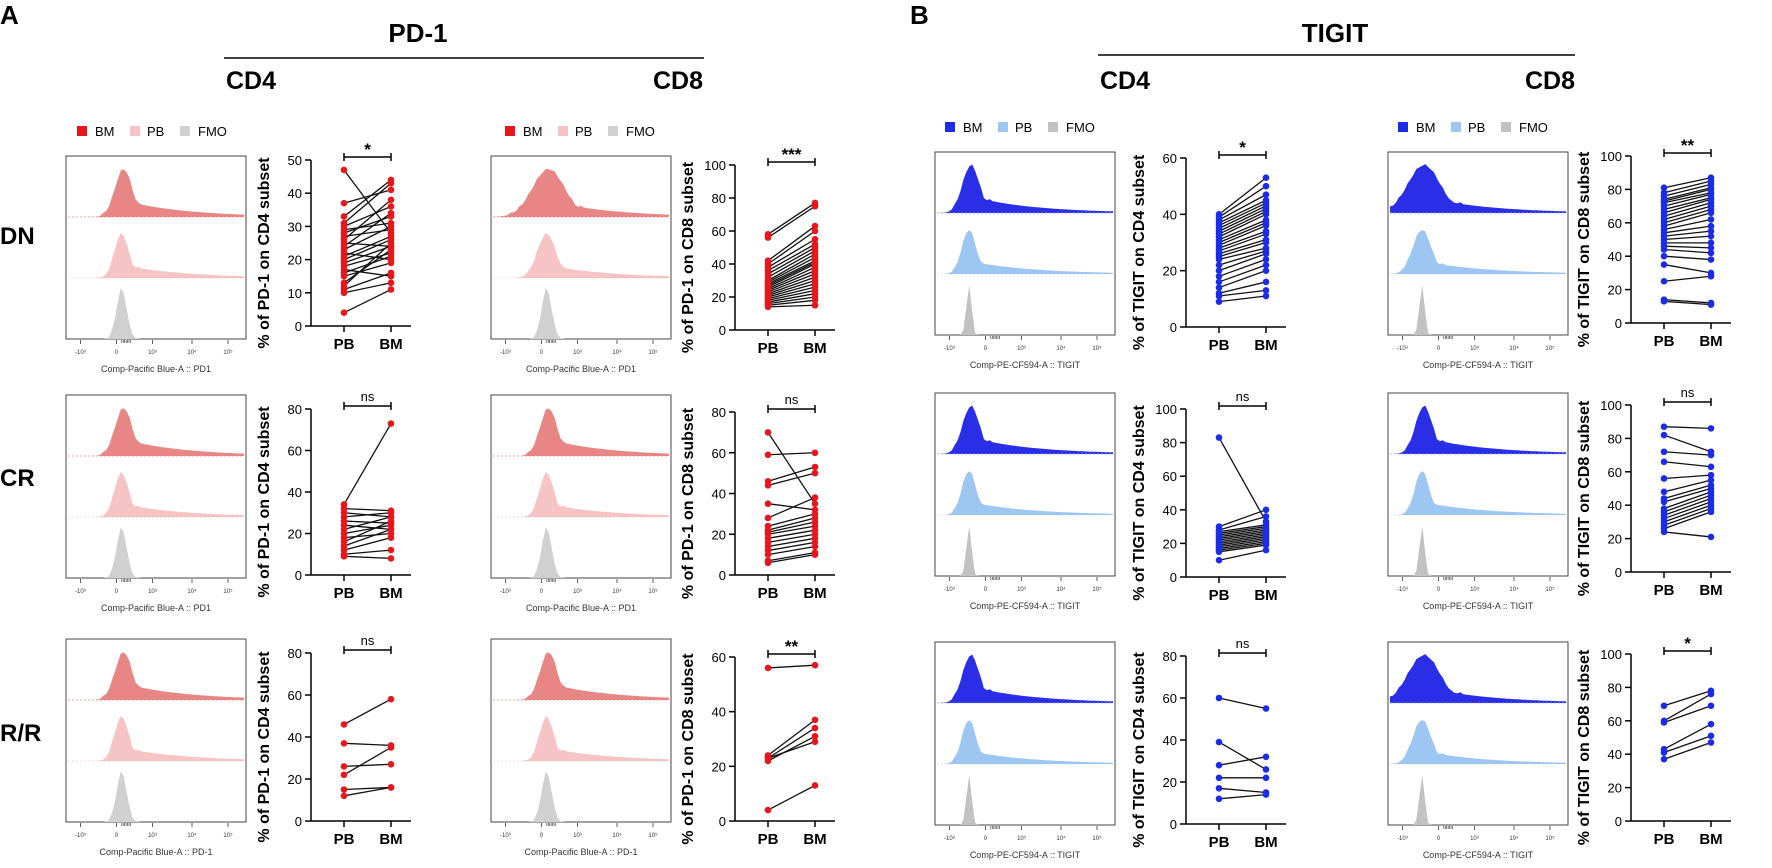 This screenshot has width=1772, height=868. Describe the element at coordinates (581, 255) in the screenshot. I see `histogram-pb` at that location.